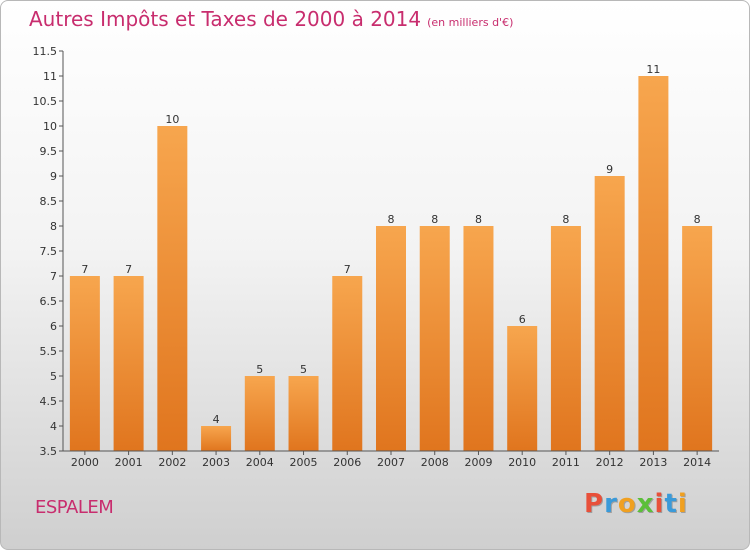 Image resolution: width=750 pixels, height=550 pixels. I want to click on y-tick-label: 10.5, so click(45, 101).